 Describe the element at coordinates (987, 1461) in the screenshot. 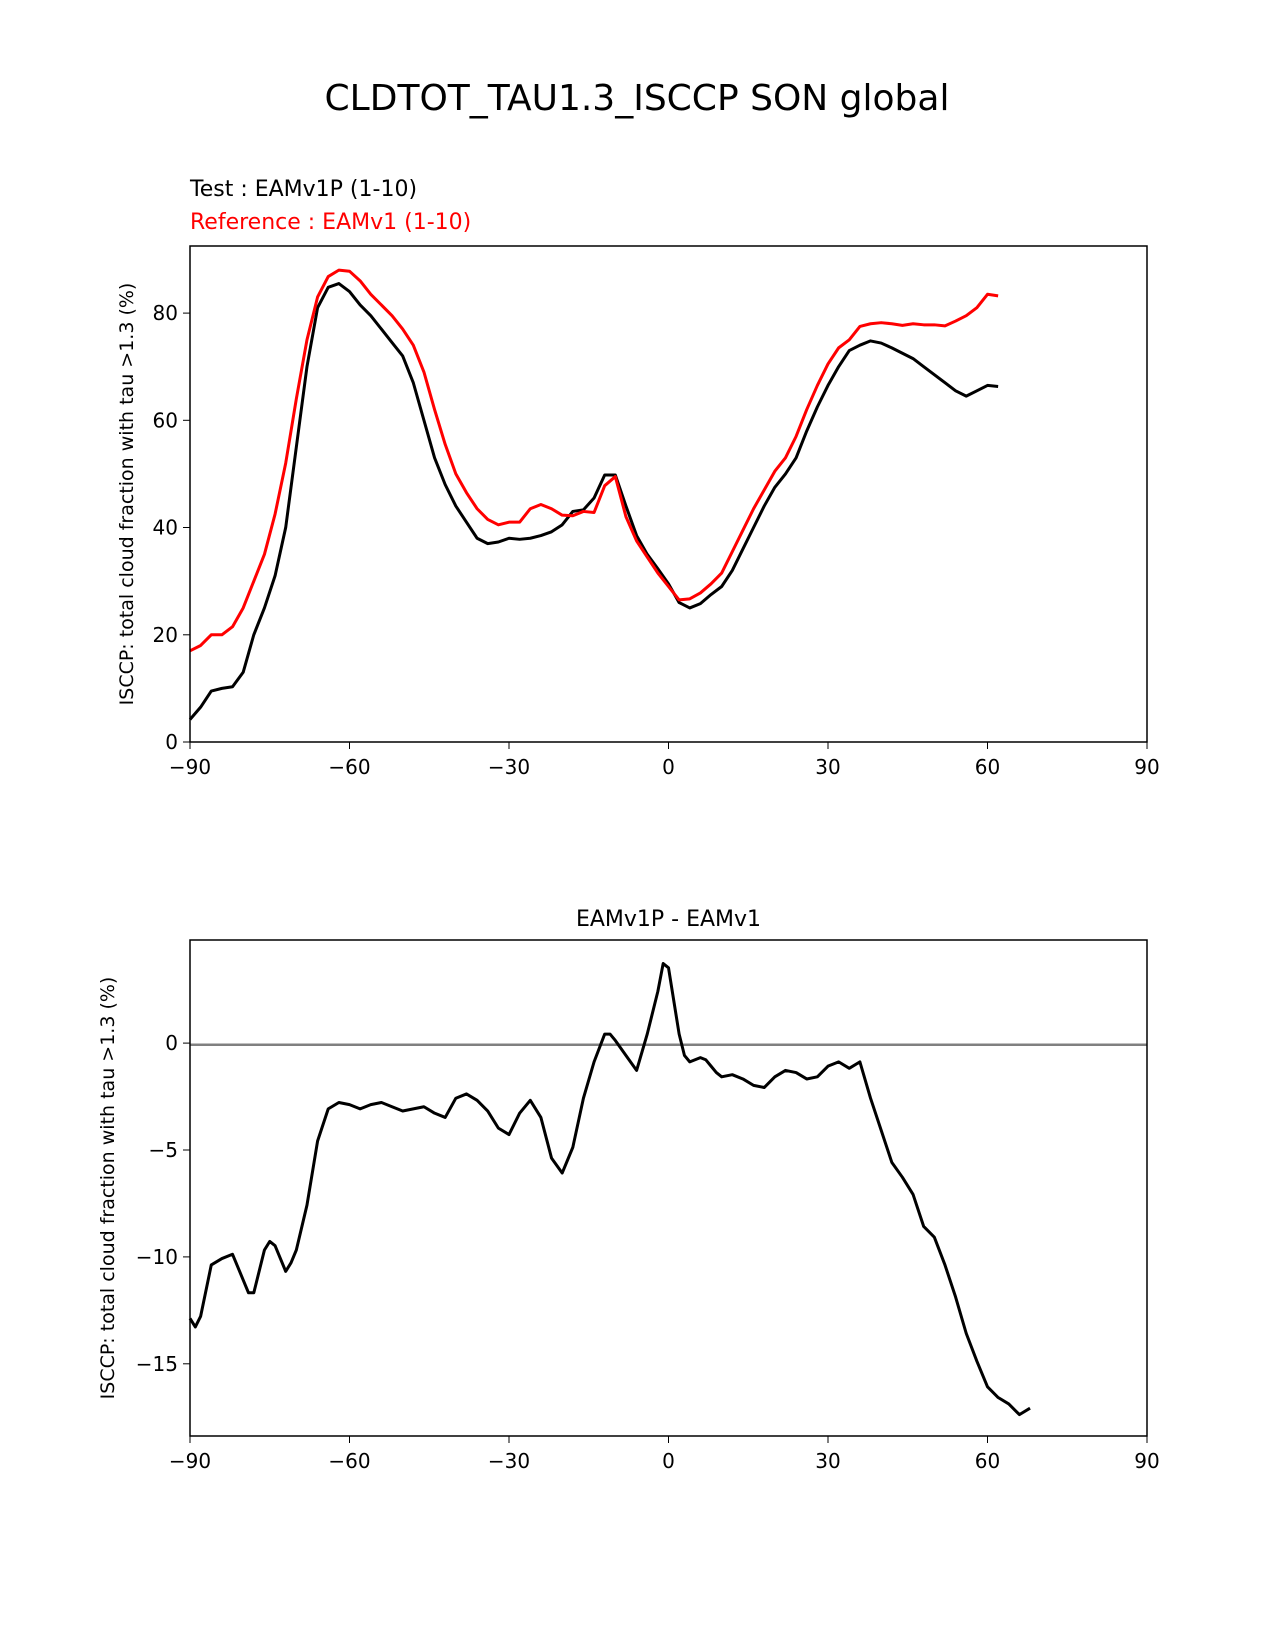

I see `bottom-xtick-label: 60` at that location.